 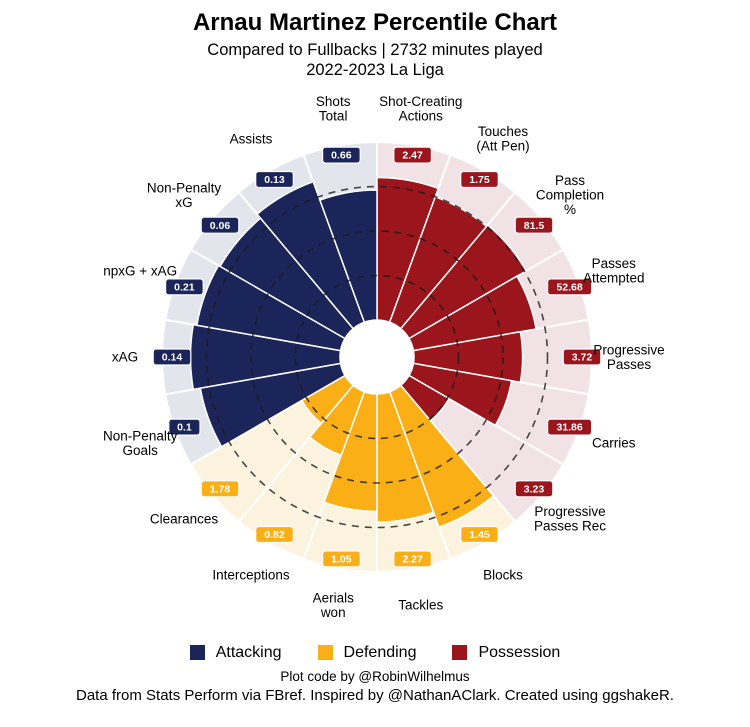 What do you see at coordinates (375, 22) in the screenshot?
I see `page-title: Arnau Martinez Percentile Chart` at bounding box center [375, 22].